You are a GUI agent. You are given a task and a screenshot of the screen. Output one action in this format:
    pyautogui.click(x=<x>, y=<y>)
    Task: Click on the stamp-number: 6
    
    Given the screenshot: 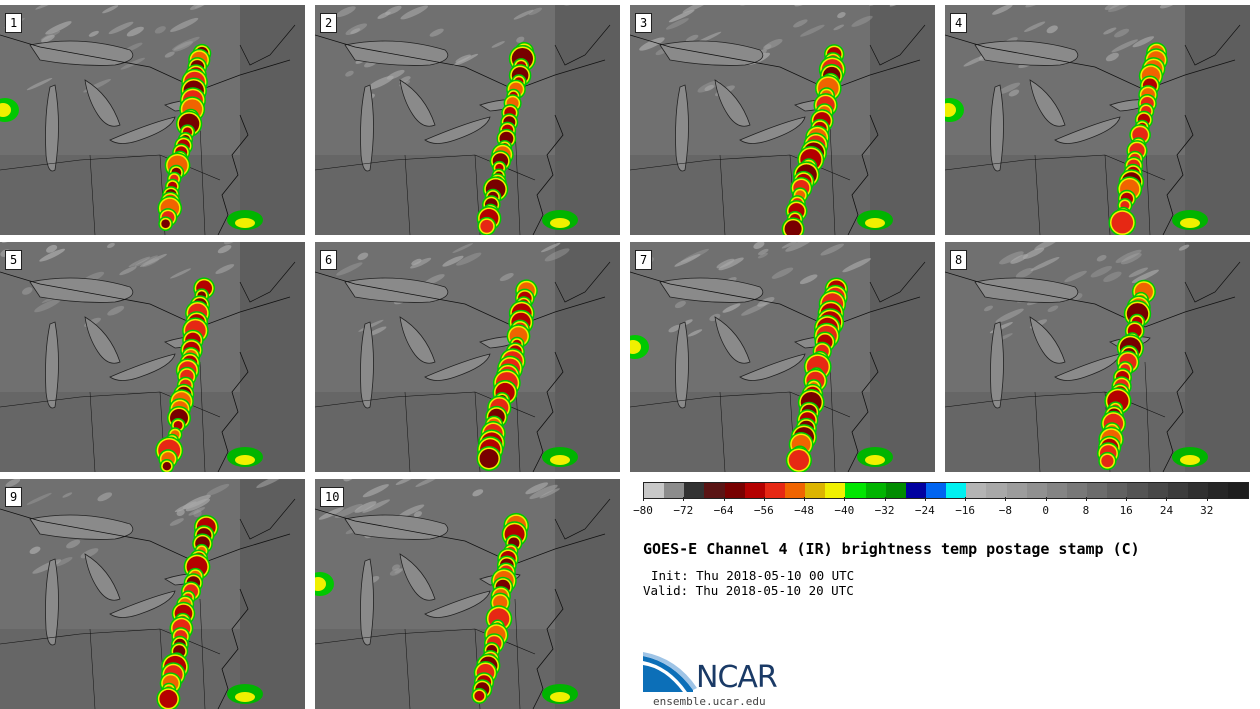 What is the action you would take?
    pyautogui.click(x=329, y=260)
    